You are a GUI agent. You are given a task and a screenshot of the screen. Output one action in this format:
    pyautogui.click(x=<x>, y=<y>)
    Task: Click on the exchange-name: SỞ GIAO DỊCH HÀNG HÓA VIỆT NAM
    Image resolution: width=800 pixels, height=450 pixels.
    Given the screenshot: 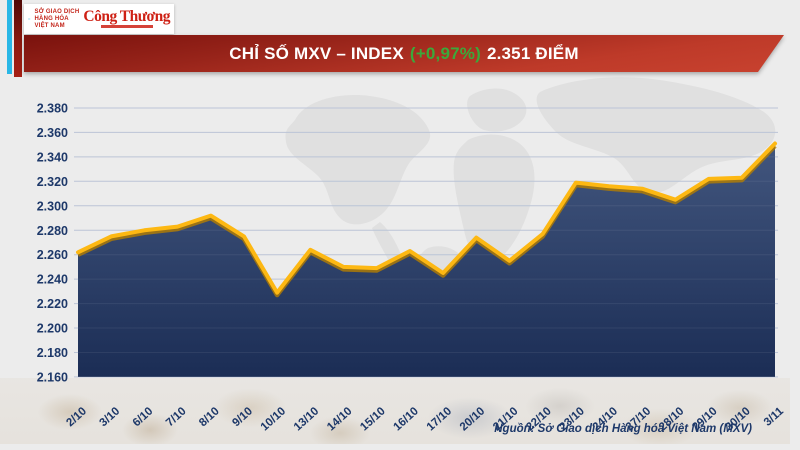 What is the action you would take?
    pyautogui.click(x=57, y=19)
    